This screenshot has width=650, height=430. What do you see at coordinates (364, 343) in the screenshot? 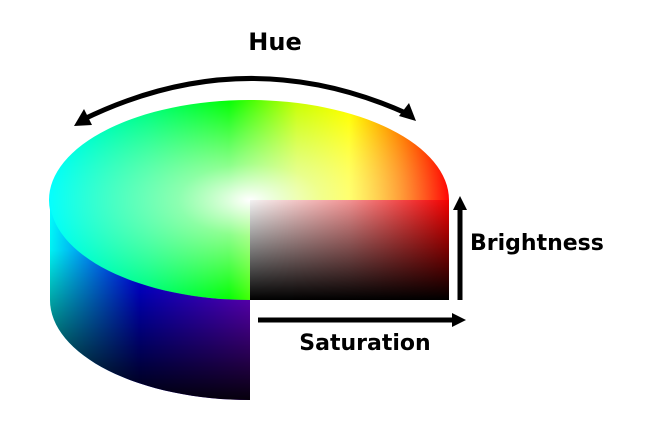
I see `saturation-label: Saturation` at bounding box center [364, 343].